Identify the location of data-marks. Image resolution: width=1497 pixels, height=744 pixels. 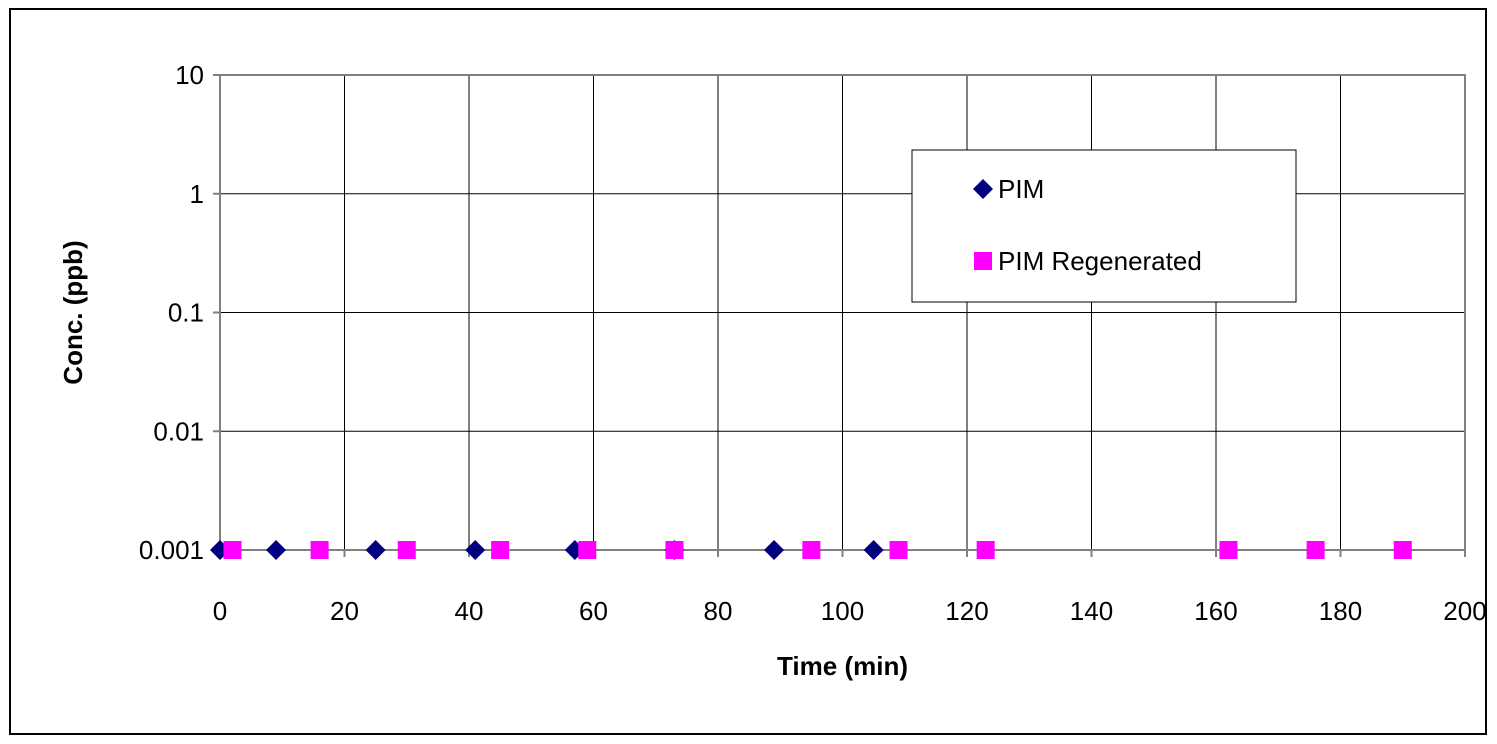
(811, 550).